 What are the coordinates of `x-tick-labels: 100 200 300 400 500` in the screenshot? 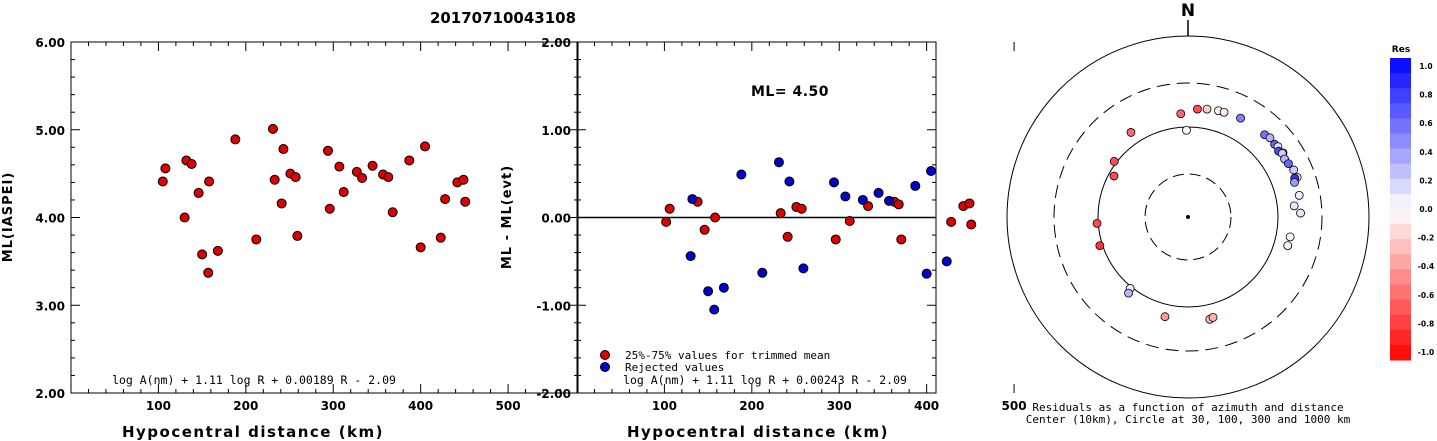 It's located at (839, 406).